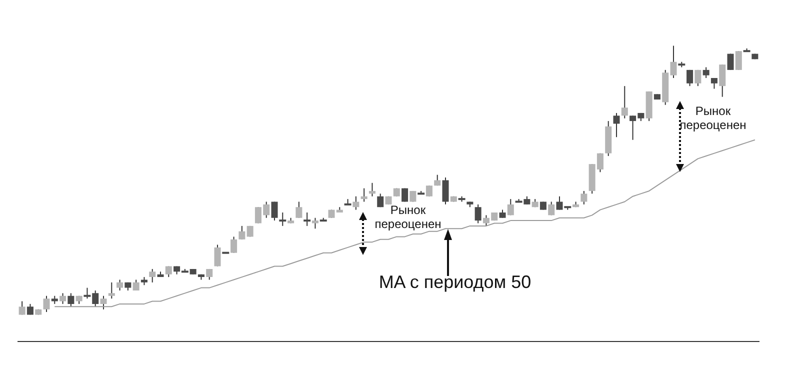 The image size is (795, 366). What do you see at coordinates (455, 282) in the screenshot?
I see `annotation: MA с периодом 50` at bounding box center [455, 282].